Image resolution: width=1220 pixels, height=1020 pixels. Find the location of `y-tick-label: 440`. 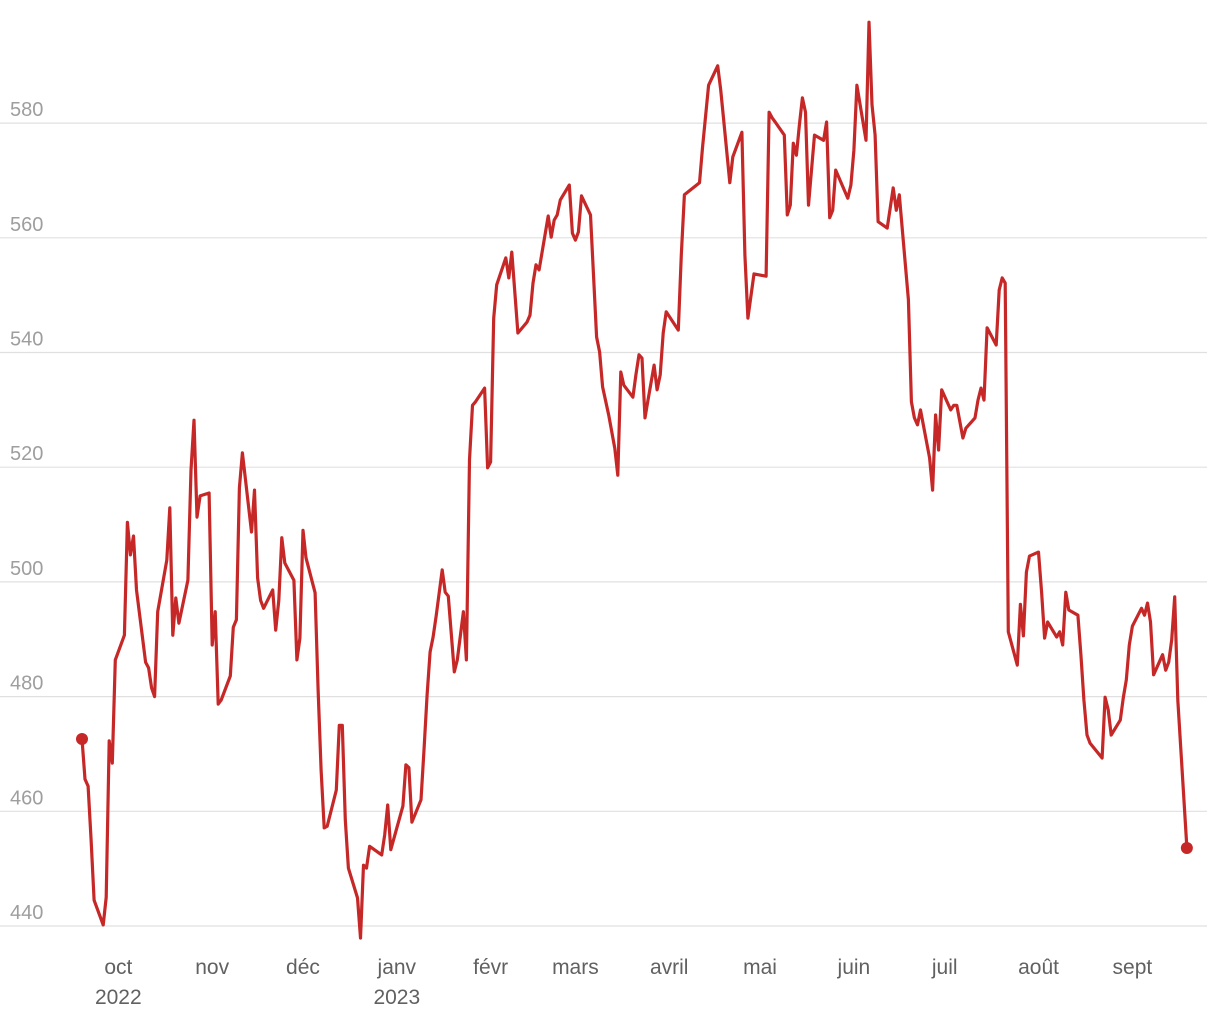

y-tick-label: 440 is located at coordinates (26, 913).